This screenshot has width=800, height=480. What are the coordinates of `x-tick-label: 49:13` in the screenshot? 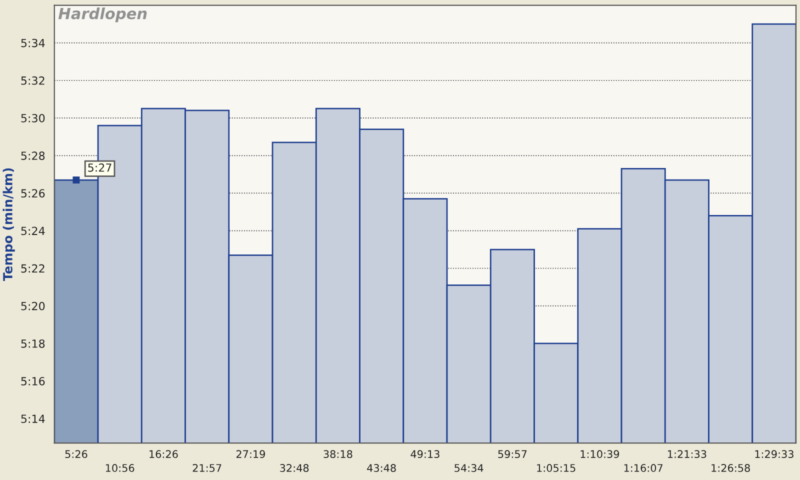 It's located at (425, 454).